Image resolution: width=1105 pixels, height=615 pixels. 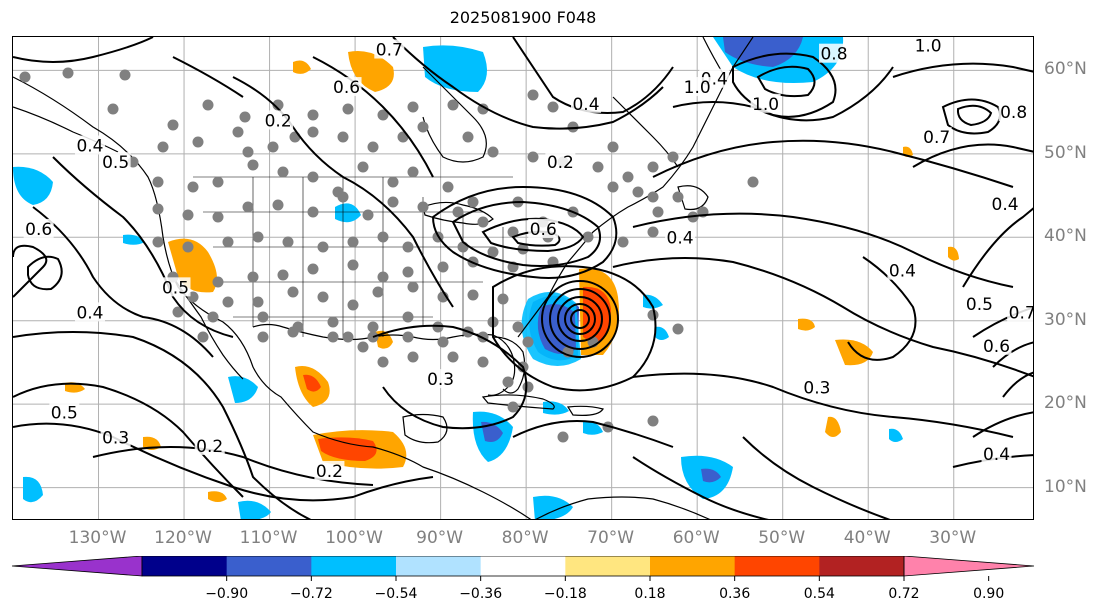 I want to click on baja, so click(x=208, y=328).